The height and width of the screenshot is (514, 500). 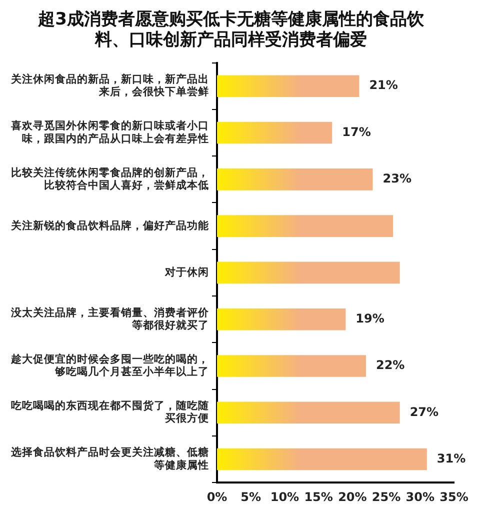 I want to click on chart-title: 超3成消费者愿意购买低卡无糖等健康属性的食品饮料、口味创新产品同样受消费者偏爱, so click(x=231, y=30).